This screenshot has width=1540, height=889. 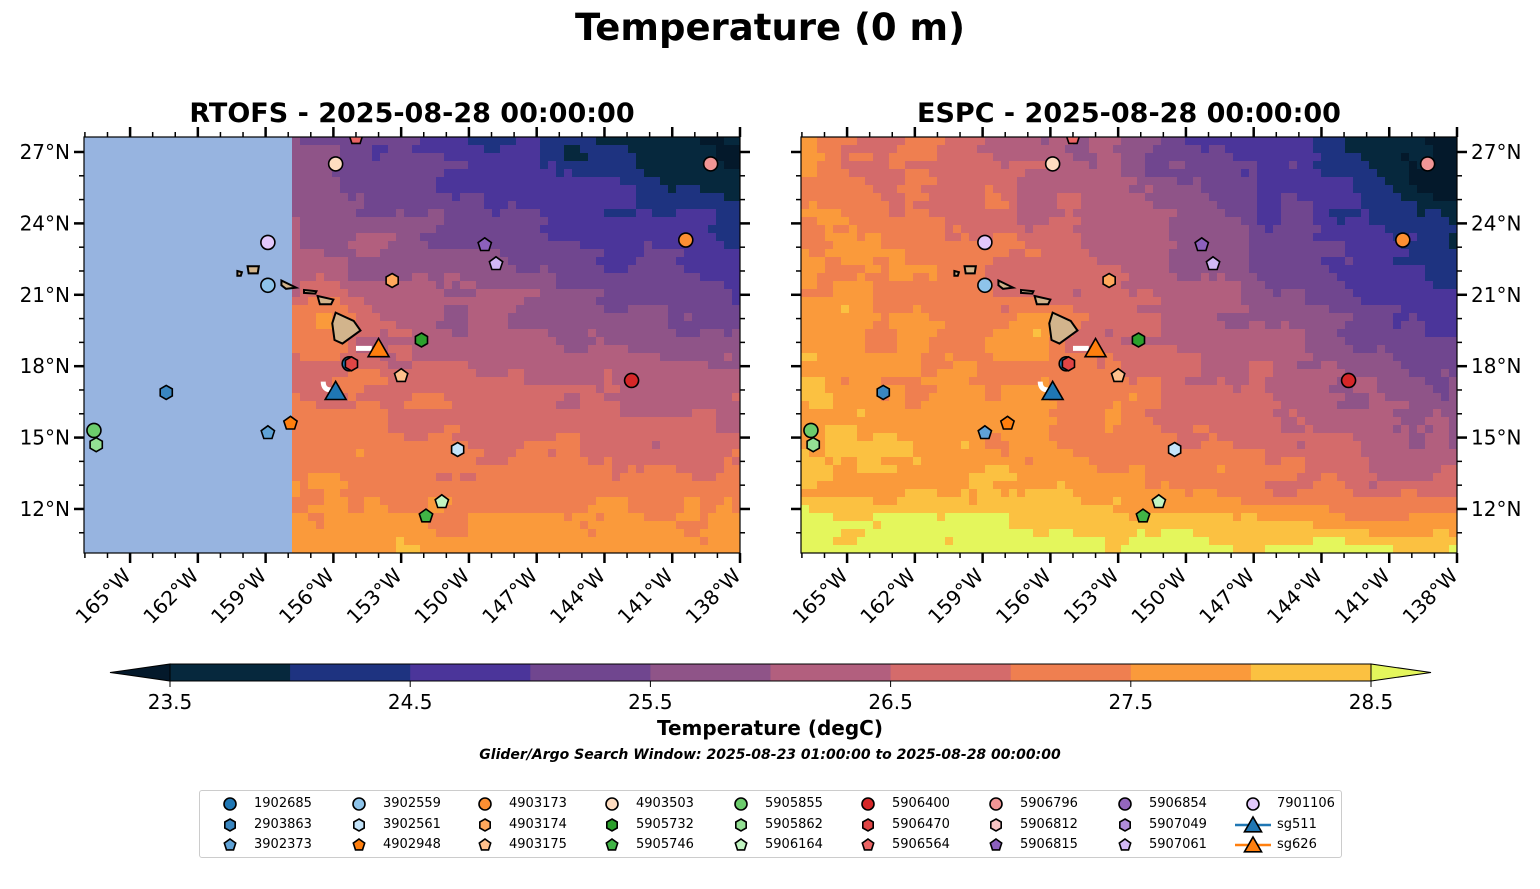 What do you see at coordinates (509, 595) in the screenshot?
I see `x-tick-label: 147°W` at bounding box center [509, 595].